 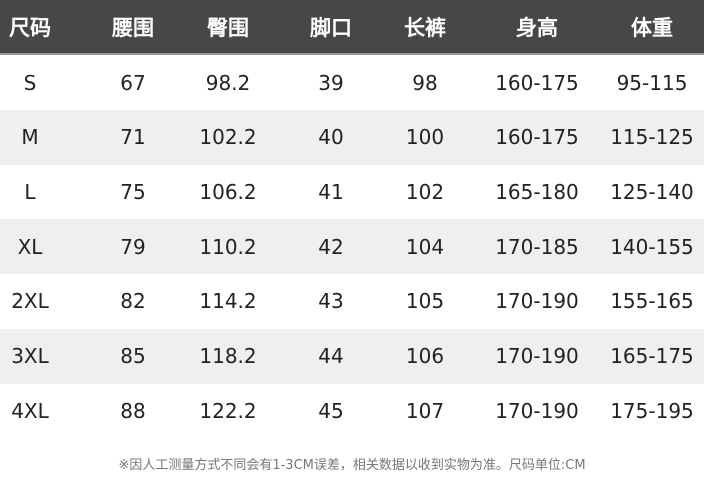 What do you see at coordinates (30, 191) in the screenshot?
I see `table-cell: L` at bounding box center [30, 191].